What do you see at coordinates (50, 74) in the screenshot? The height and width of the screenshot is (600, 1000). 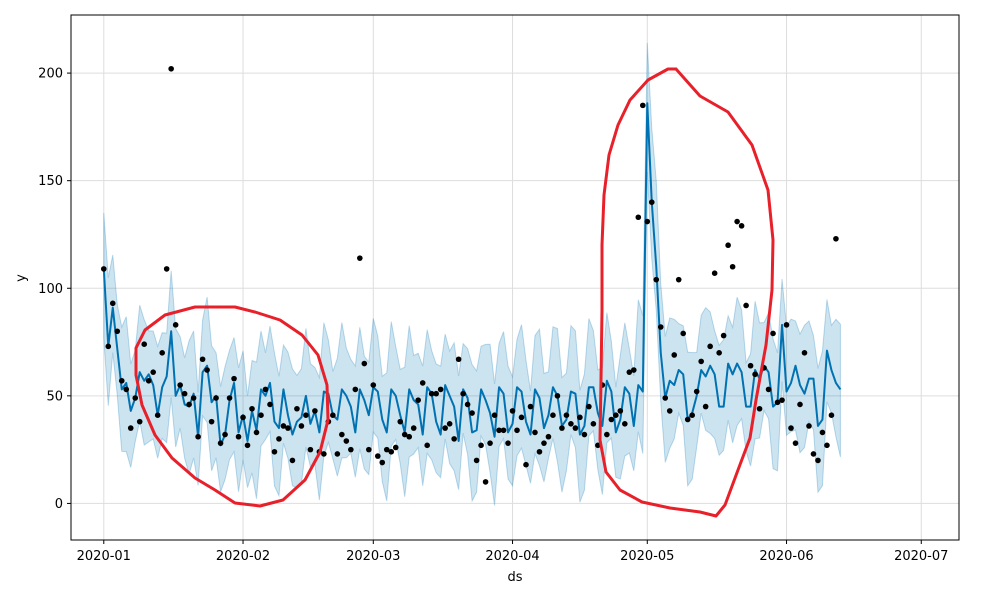 I see `y-tick-label: 200` at bounding box center [50, 74].